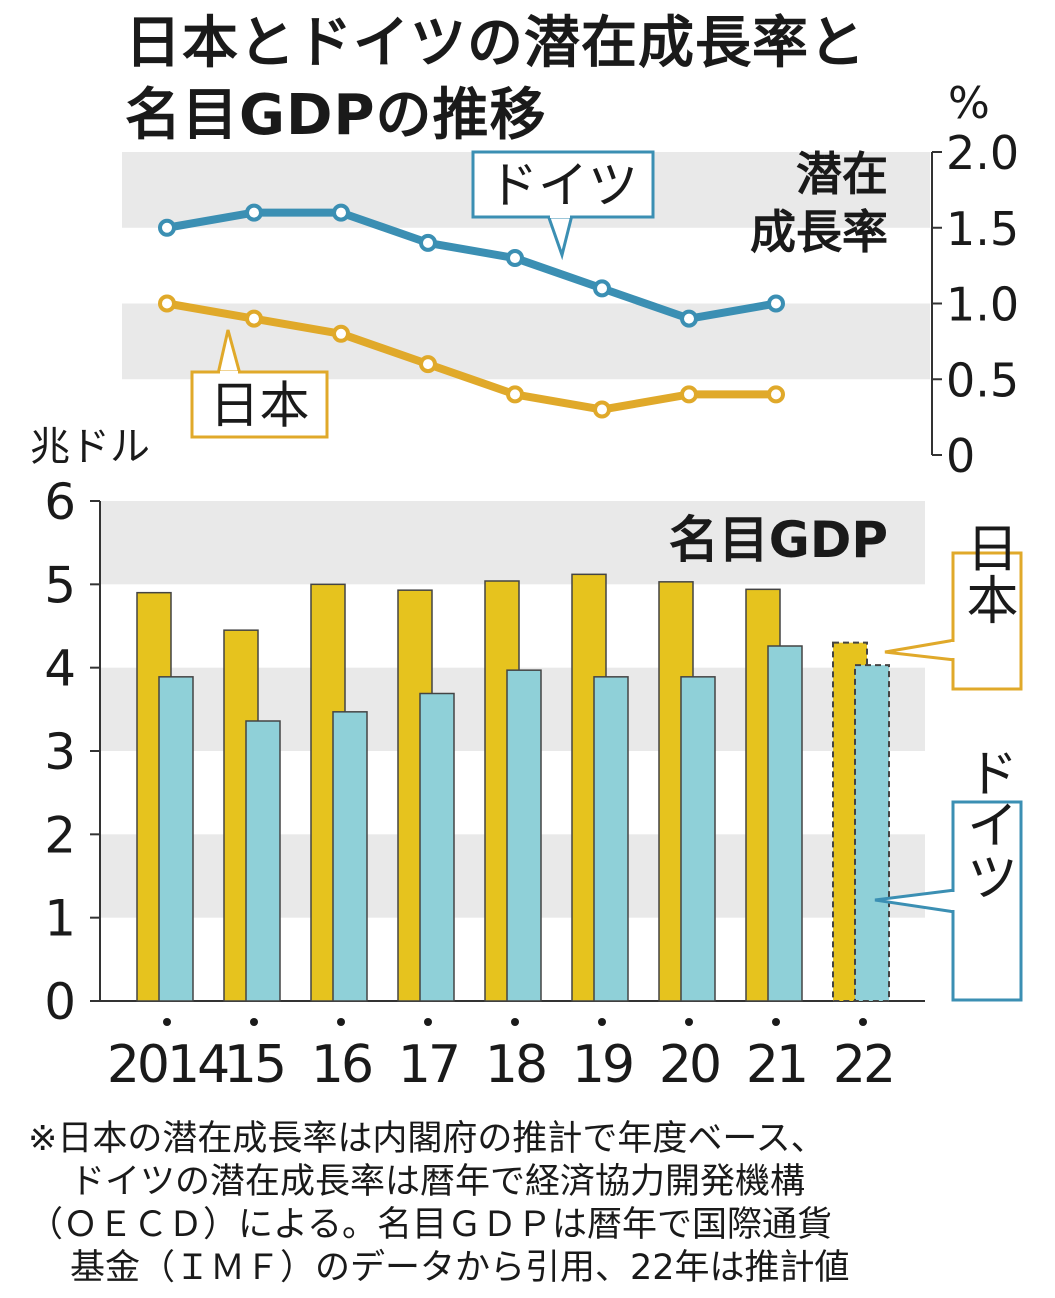  I want to click on bar-y-tick-label: 1, so click(60, 919).